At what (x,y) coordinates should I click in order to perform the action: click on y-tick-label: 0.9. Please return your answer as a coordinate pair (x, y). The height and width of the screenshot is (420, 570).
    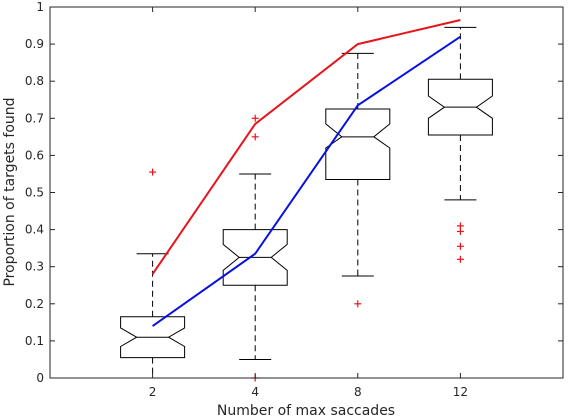
    Looking at the image, I should click on (34, 44).